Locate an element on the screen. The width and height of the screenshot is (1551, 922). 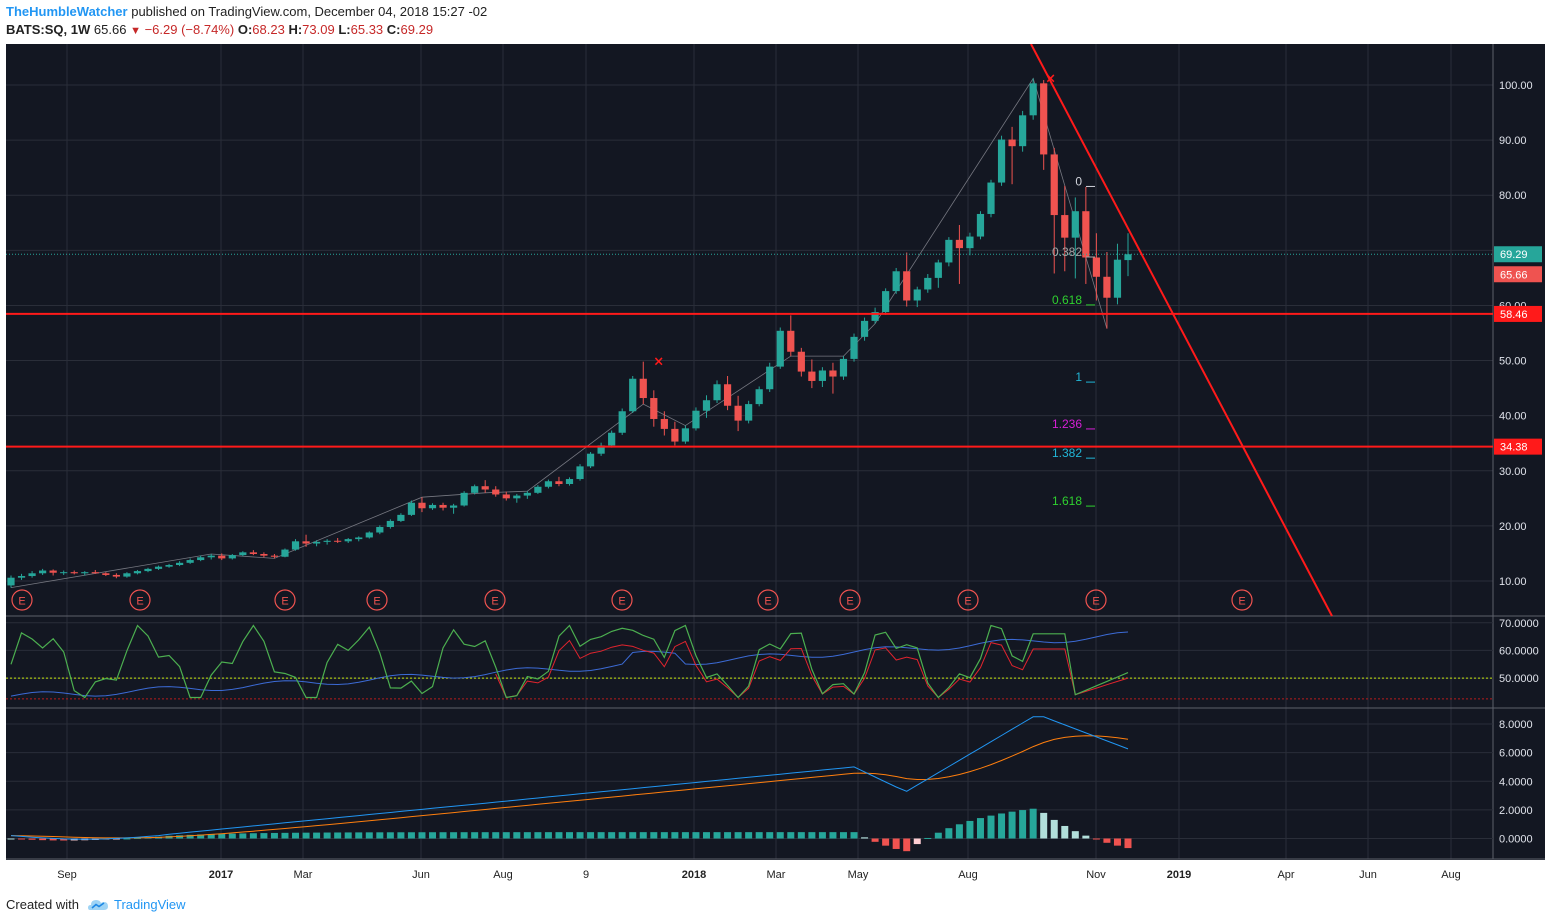
price-axis-tick: 30.00 is located at coordinates (1513, 472).